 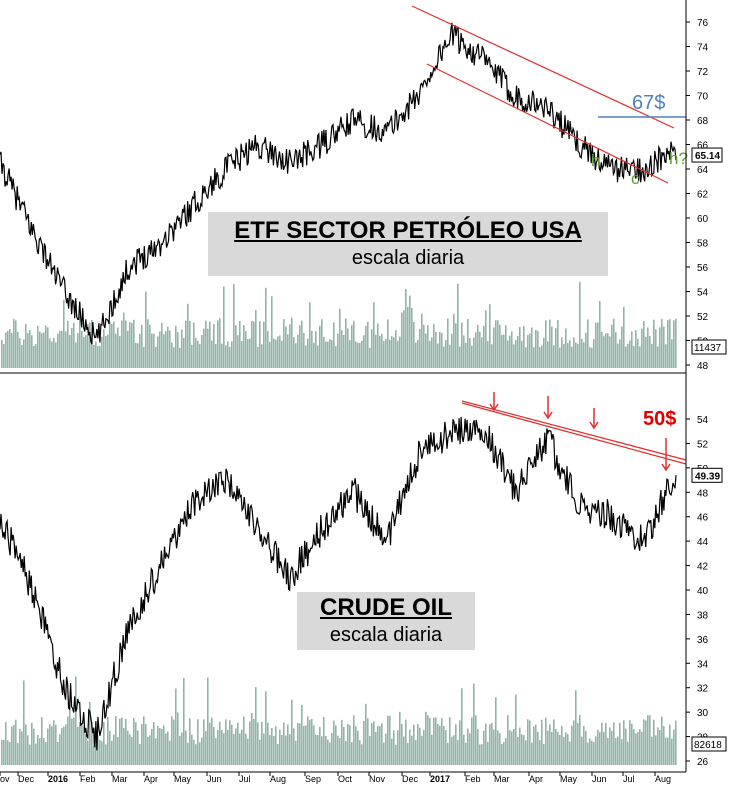 What do you see at coordinates (569, 779) in the screenshot?
I see `x-tick-label: May` at bounding box center [569, 779].